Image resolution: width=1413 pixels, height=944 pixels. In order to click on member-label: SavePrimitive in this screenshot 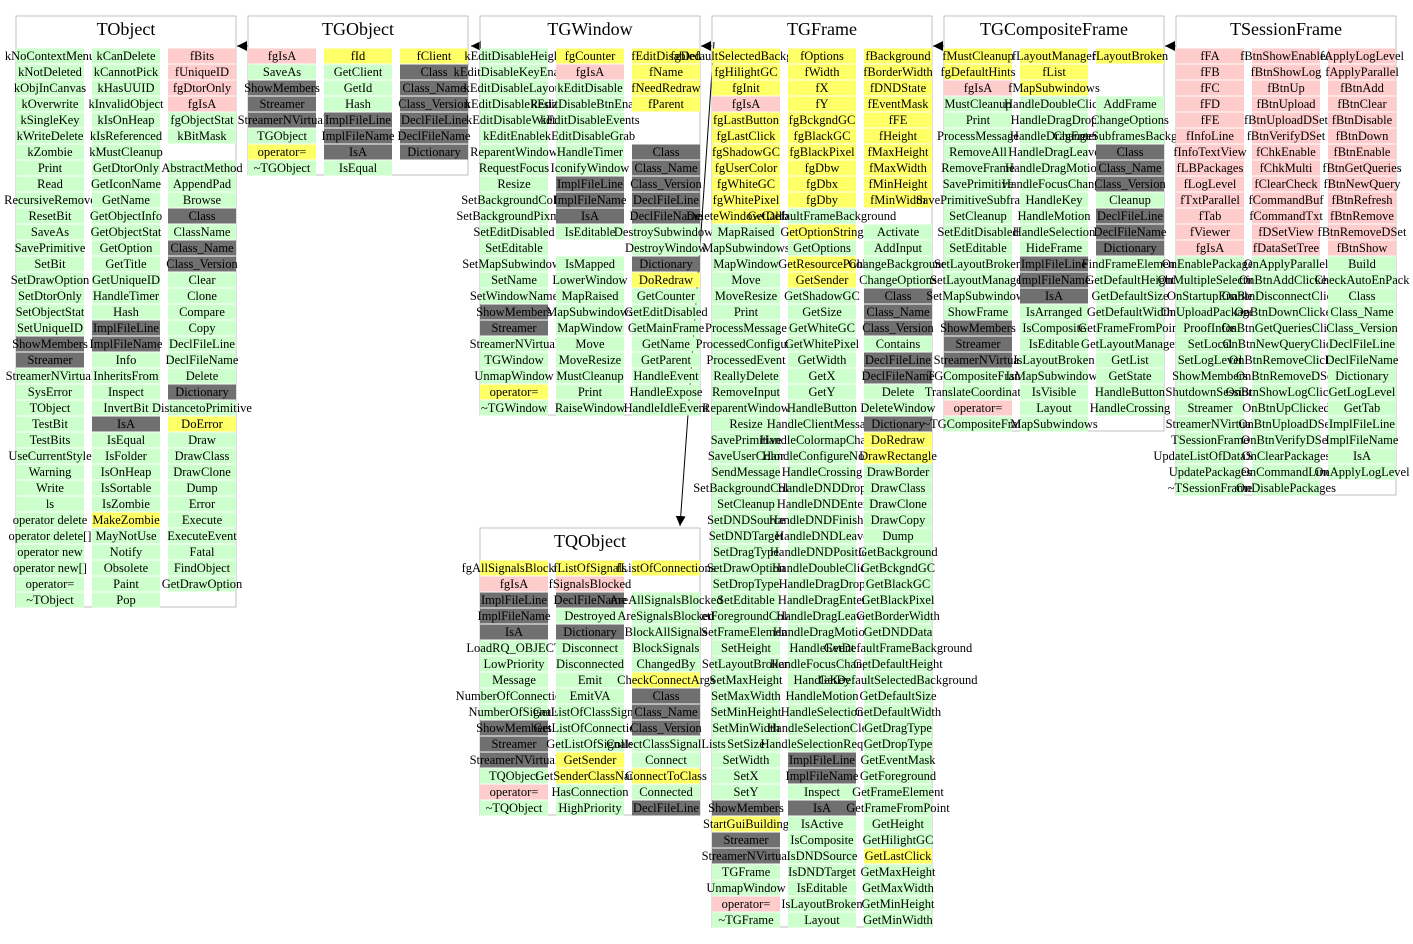, I will do `click(50, 248)`.